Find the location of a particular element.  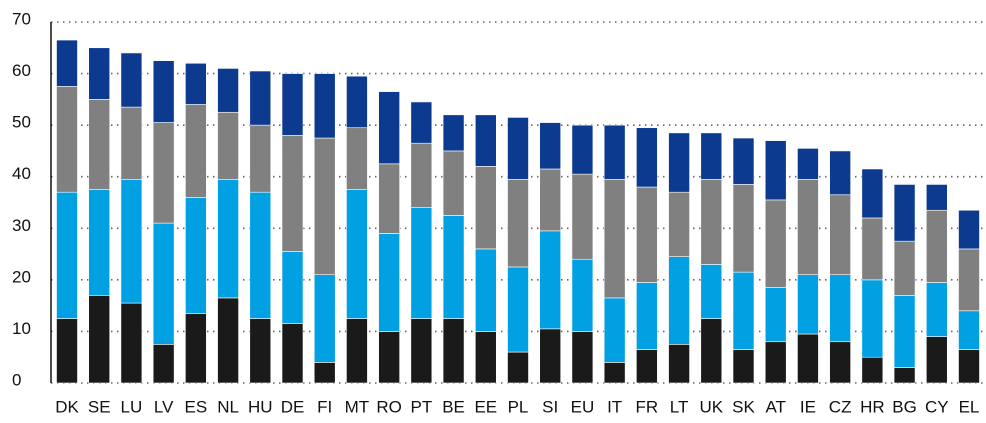

y-tick-label: 0 is located at coordinates (16, 379).